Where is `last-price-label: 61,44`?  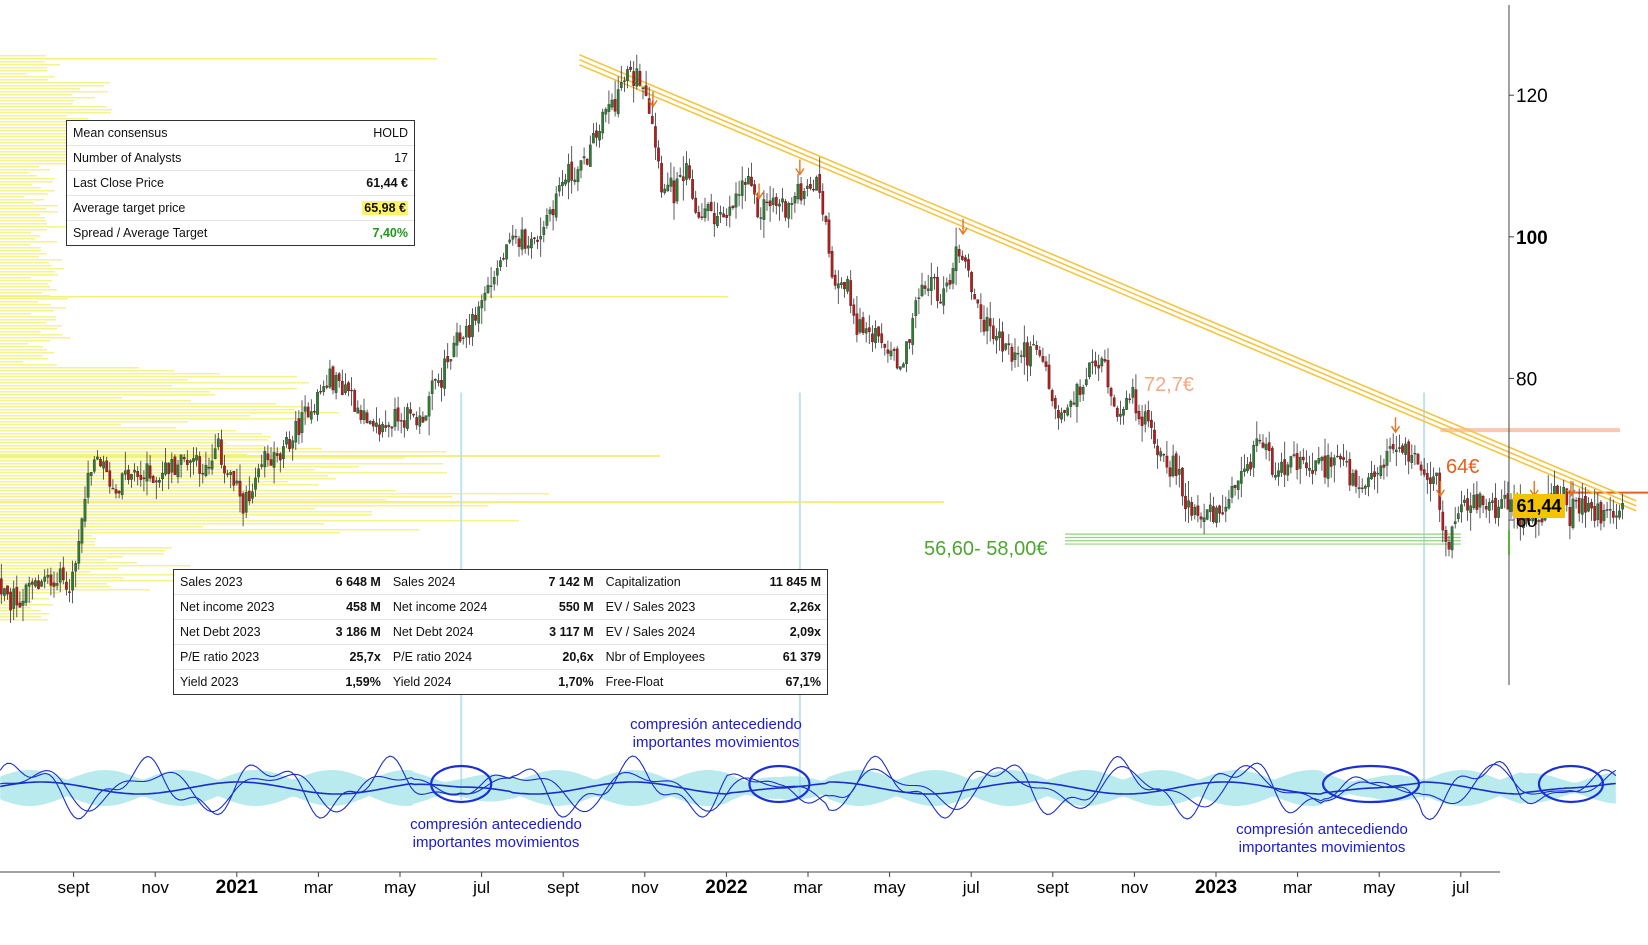
last-price-label: 61,44 is located at coordinates (1539, 506).